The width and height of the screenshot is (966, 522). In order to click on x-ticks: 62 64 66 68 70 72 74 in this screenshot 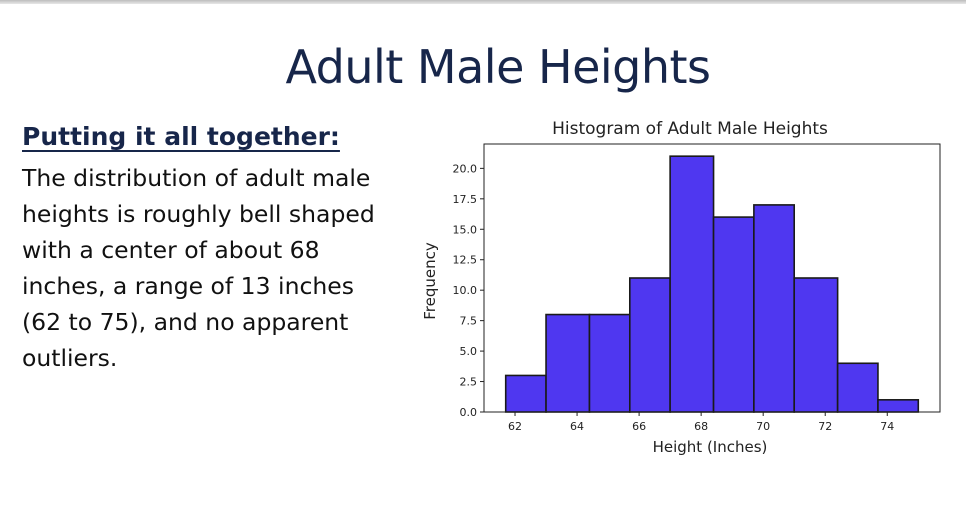, I will do `click(701, 422)`.